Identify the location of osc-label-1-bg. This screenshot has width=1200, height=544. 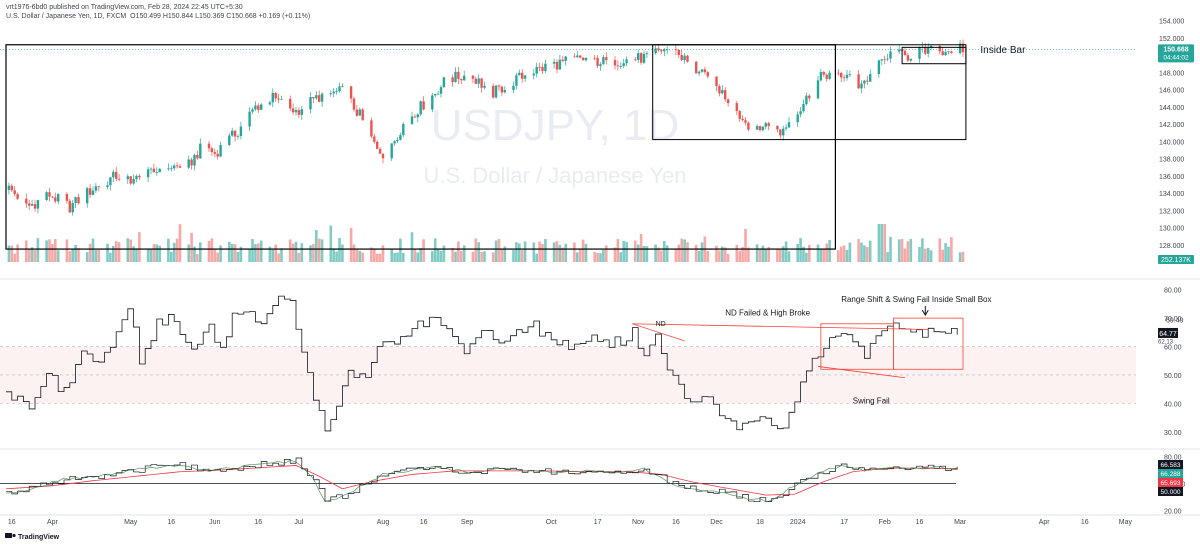
(1170, 464).